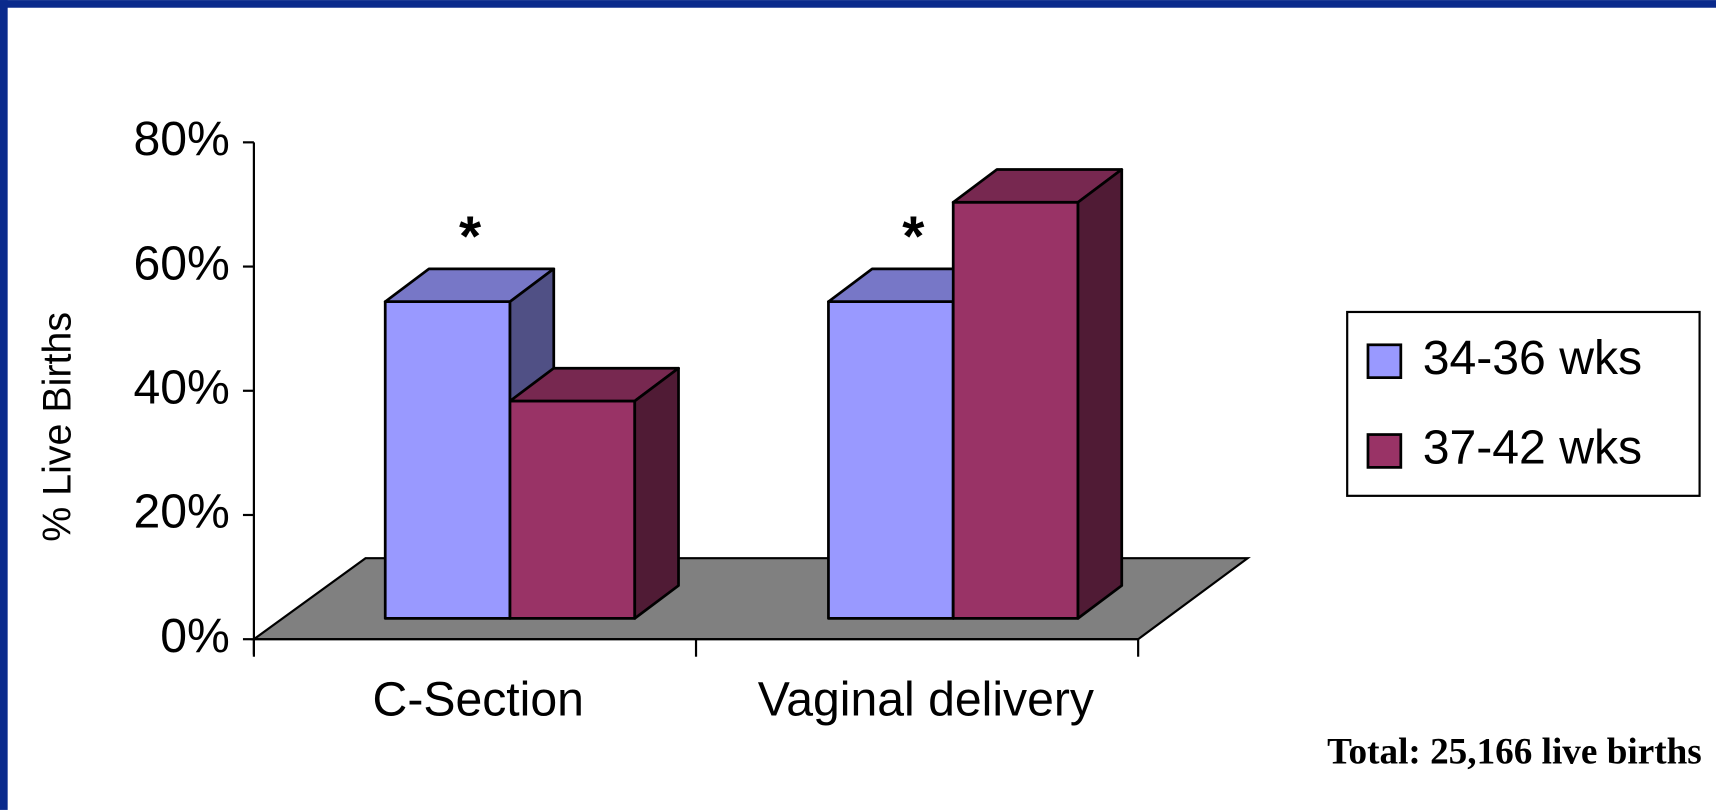 This screenshot has height=810, width=1716. What do you see at coordinates (181, 263) in the screenshot?
I see `y-tick-label: 60%` at bounding box center [181, 263].